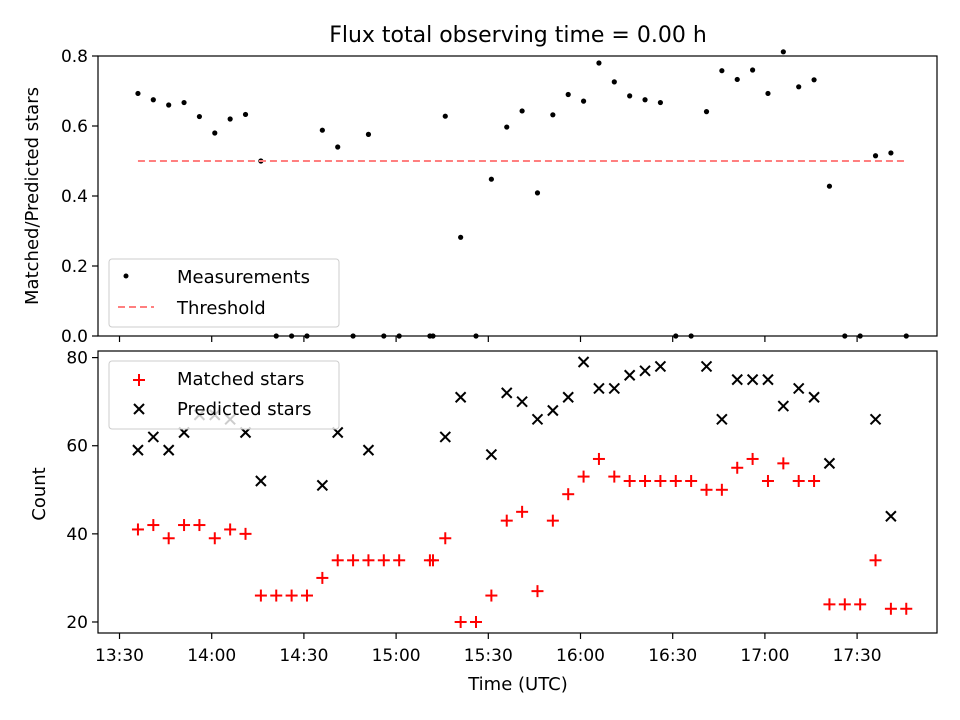  I want to click on ratio-y-tick-label: 0.6, so click(74, 127).